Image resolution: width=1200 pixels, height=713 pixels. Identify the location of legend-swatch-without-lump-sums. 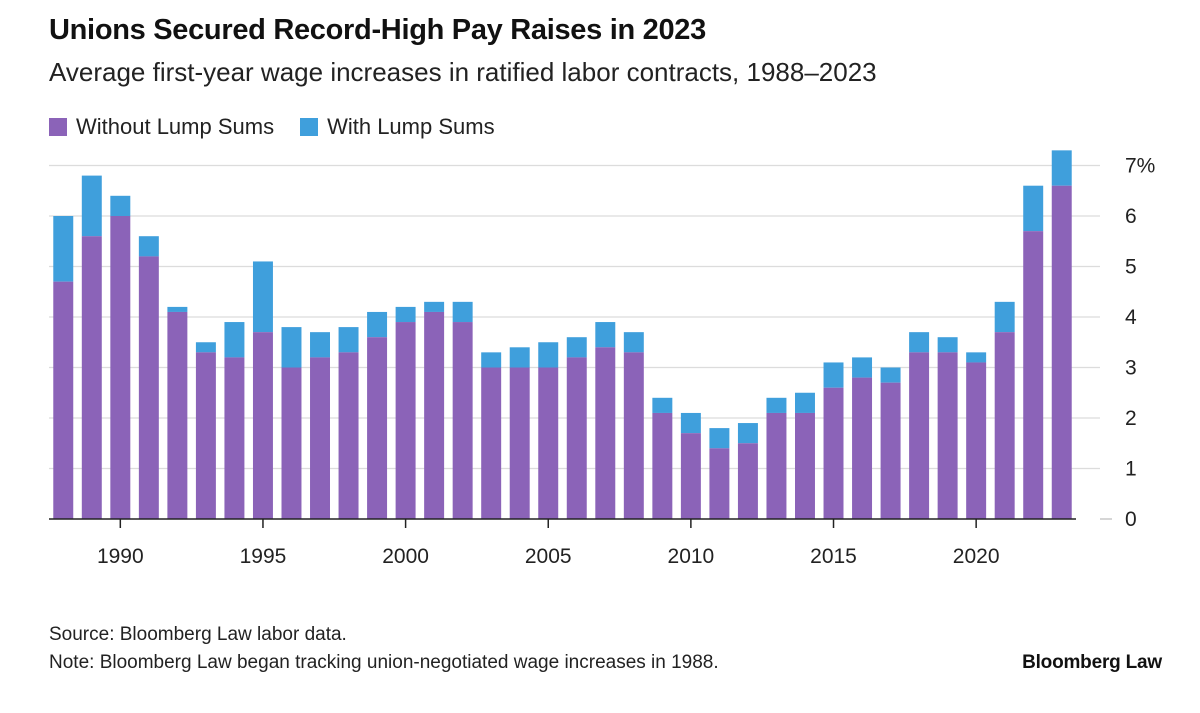
(58, 127).